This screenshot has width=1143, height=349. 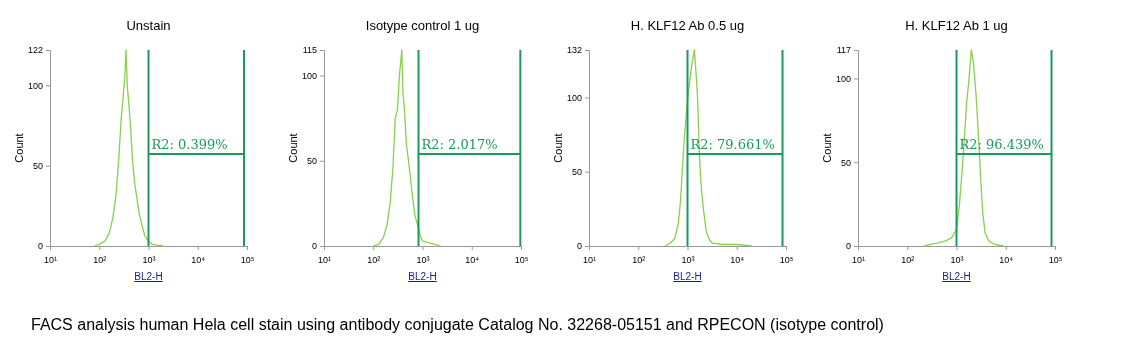 I want to click on text: FACS analysis human Hela cell stain using antibody conjugate Catalog No. 32268-05151 and RPECON (isotype control), so click(x=457, y=324).